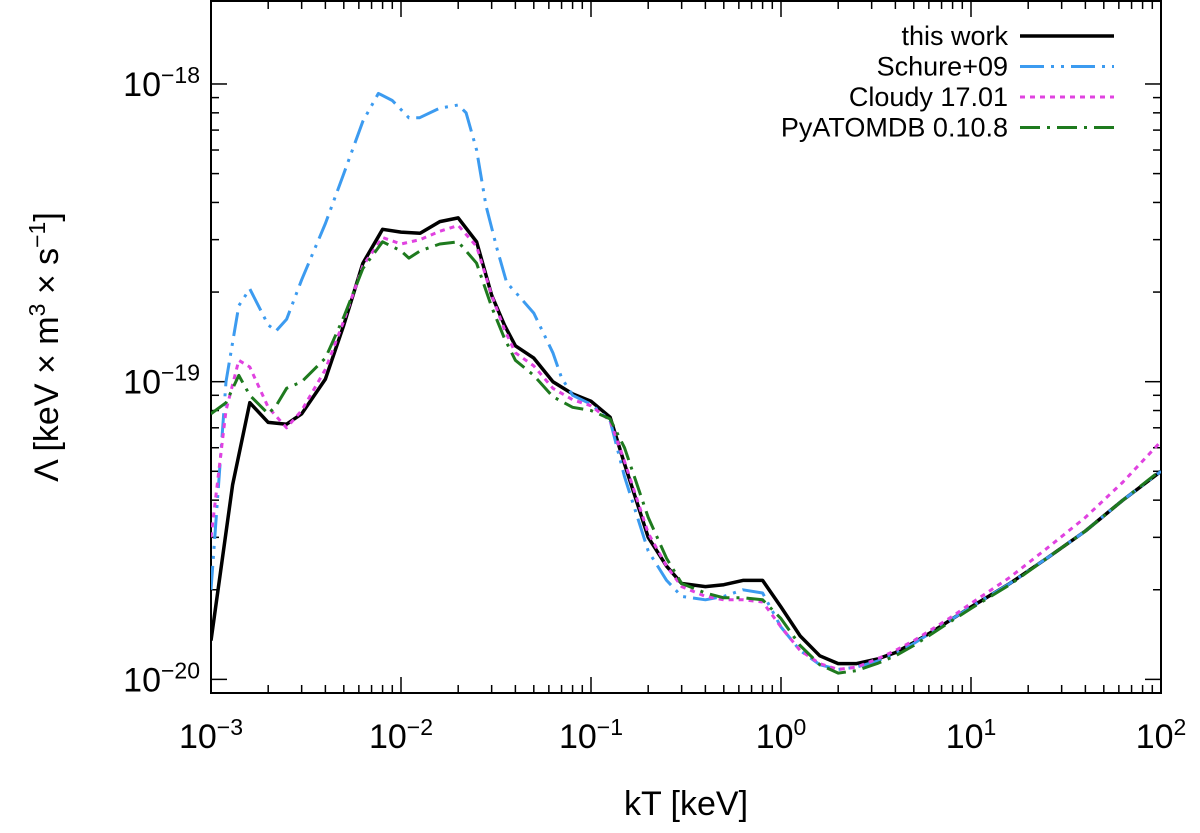 The image size is (1200, 833). I want to click on x-tick-label: 10², so click(1161, 735).